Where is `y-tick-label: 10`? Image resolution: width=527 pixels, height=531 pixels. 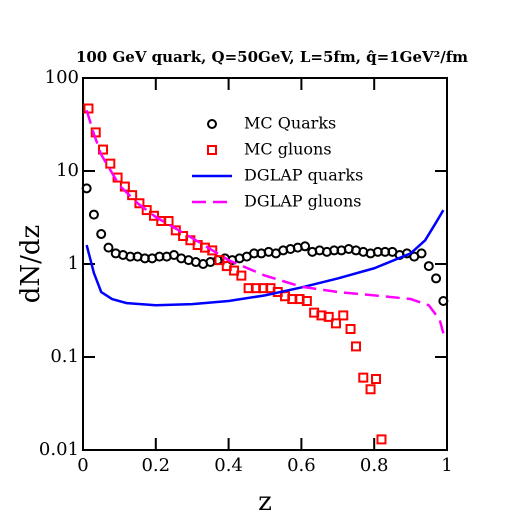 y-tick-label: 10 is located at coordinates (67, 170).